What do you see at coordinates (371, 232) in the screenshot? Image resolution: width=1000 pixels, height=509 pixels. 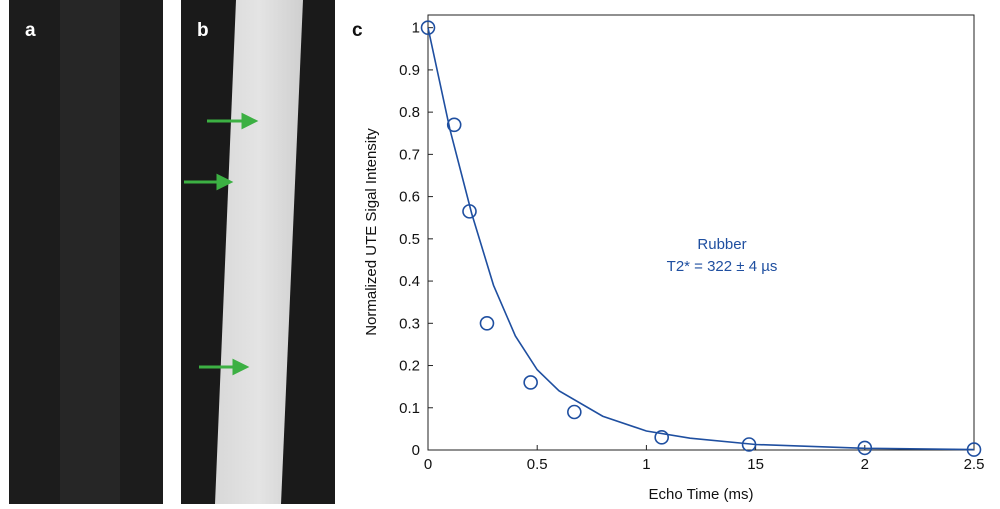 I see `y-axis-label: Normalized UTE Sigal Intensity` at bounding box center [371, 232].